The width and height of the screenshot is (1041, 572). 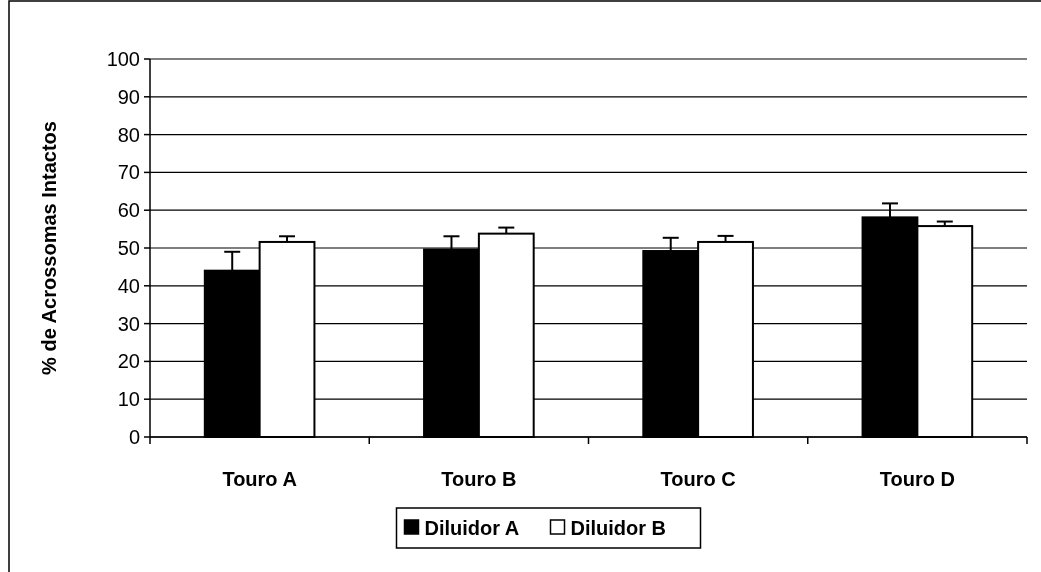 What do you see at coordinates (128, 399) in the screenshot?
I see `y-tick-label: 10` at bounding box center [128, 399].